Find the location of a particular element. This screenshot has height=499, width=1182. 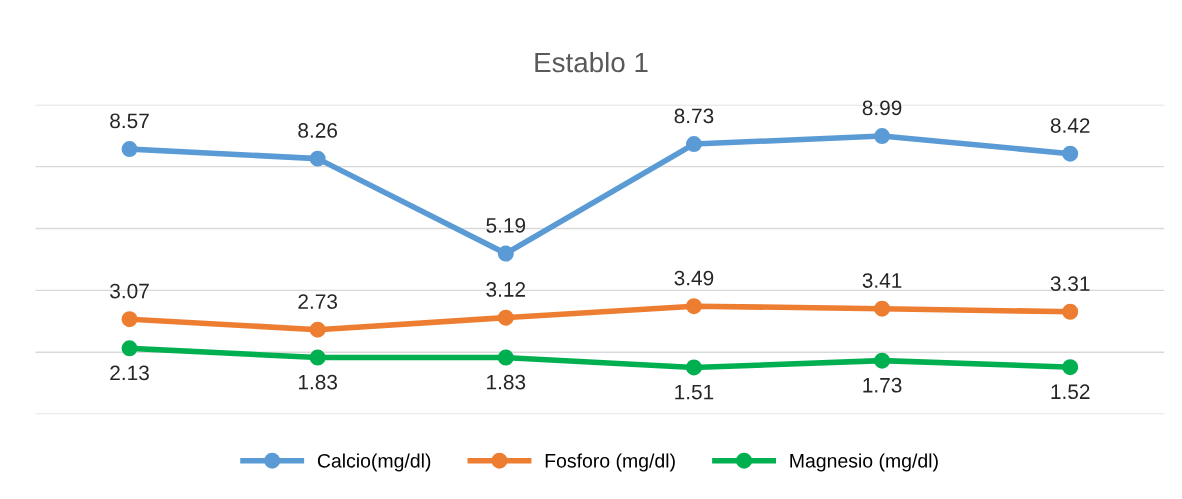

data-label: 8.57 is located at coordinates (129, 121).